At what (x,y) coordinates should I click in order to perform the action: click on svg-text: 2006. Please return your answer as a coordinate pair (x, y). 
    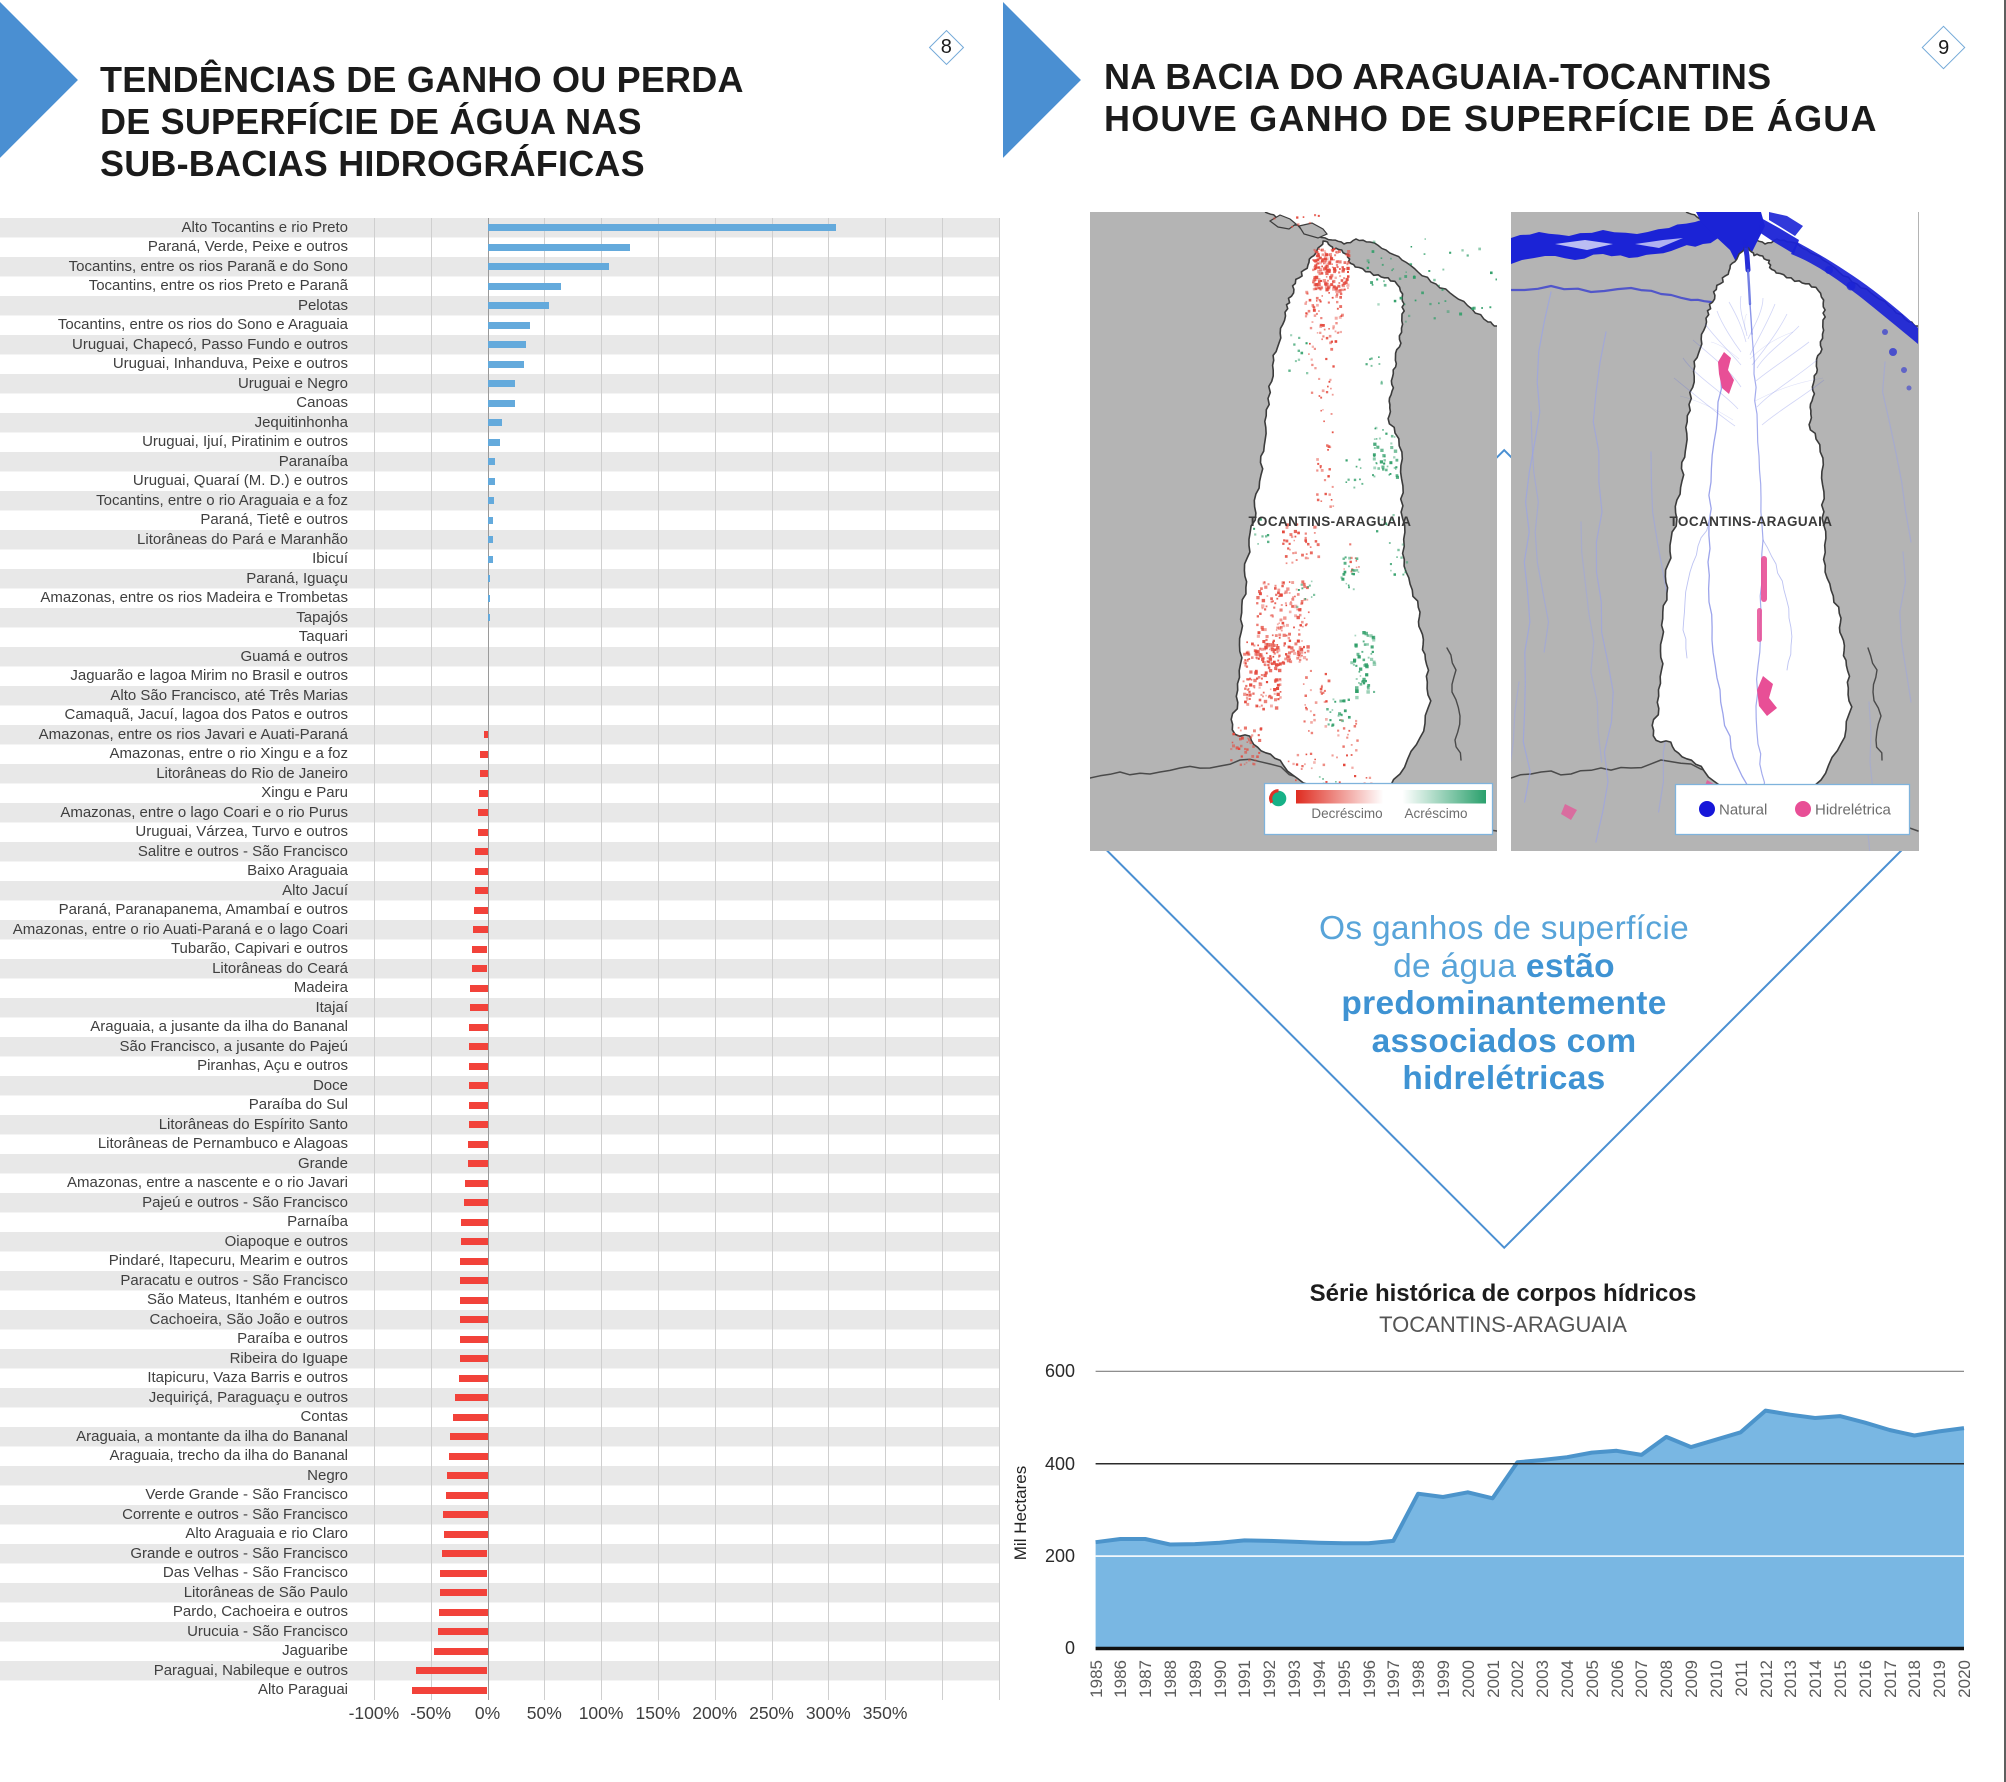
    Looking at the image, I should click on (1617, 1679).